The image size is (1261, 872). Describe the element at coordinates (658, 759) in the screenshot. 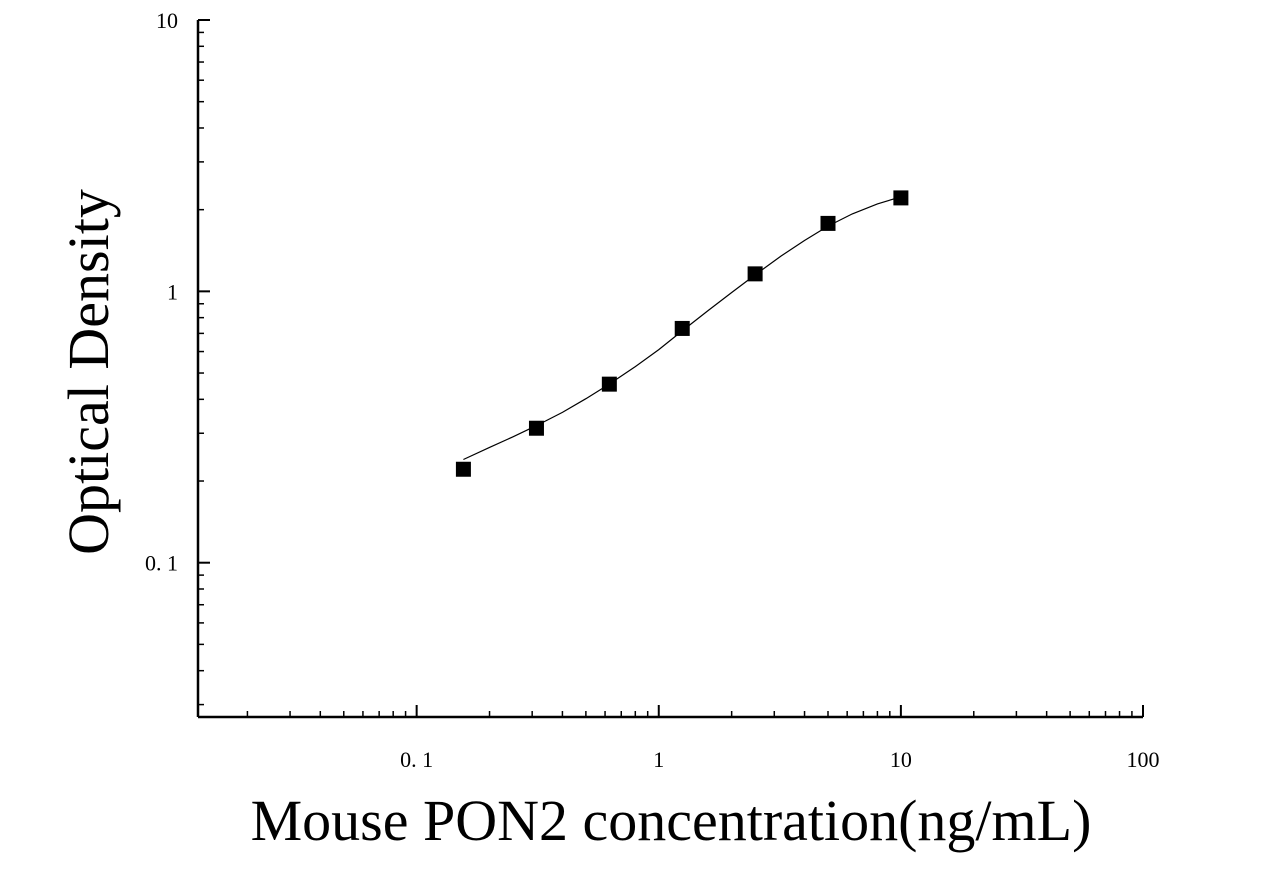

I see `x-tick-label: 1` at that location.